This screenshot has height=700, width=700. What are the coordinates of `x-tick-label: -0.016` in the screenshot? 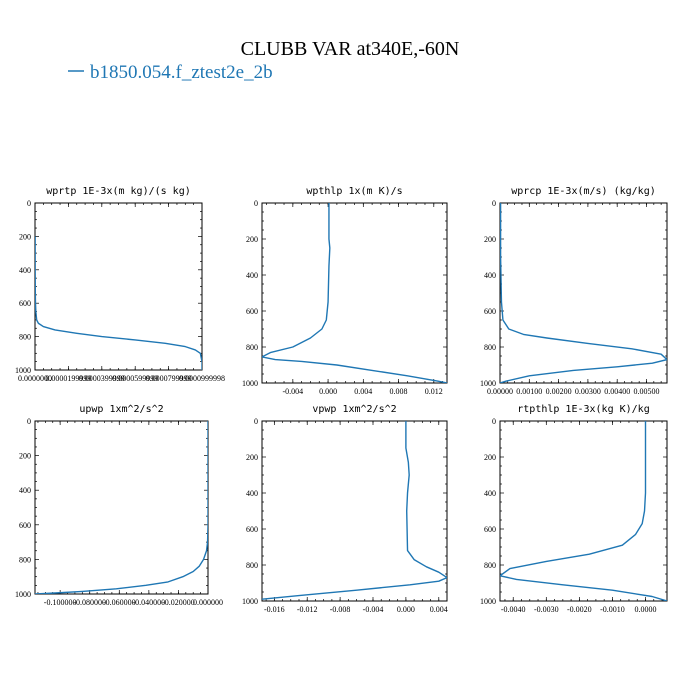 It's located at (274, 609).